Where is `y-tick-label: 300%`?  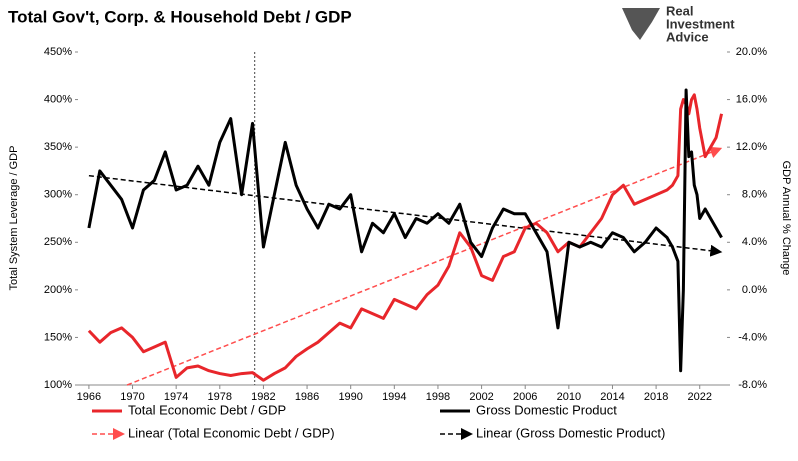
y-tick-label: 300% is located at coordinates (58, 195).